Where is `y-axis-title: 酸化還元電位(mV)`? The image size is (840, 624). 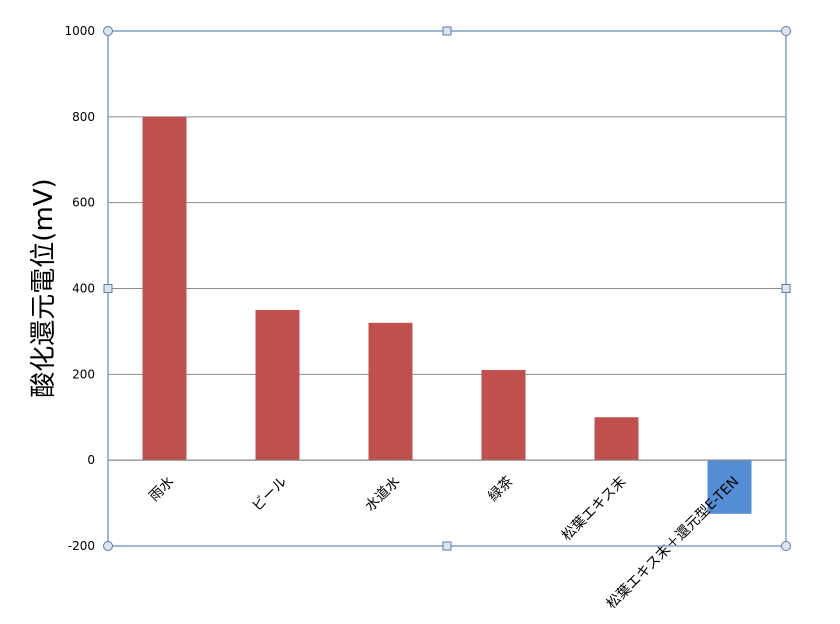
y-axis-title: 酸化還元電位(mV) is located at coordinates (44, 287).